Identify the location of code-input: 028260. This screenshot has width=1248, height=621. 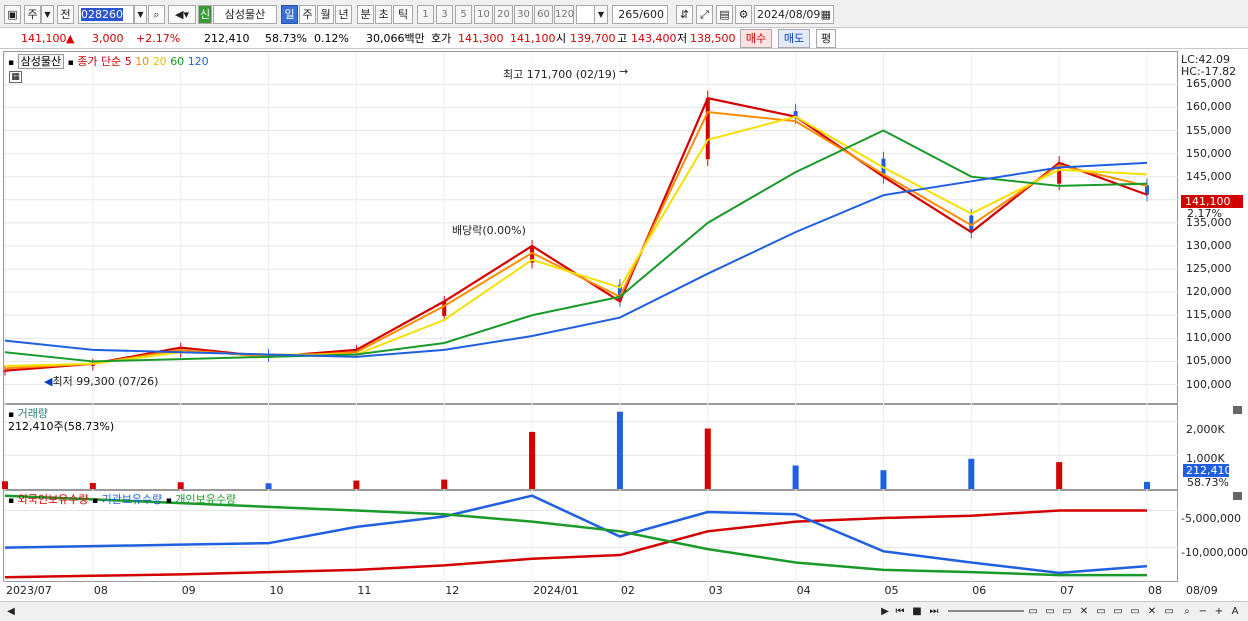
(106, 14).